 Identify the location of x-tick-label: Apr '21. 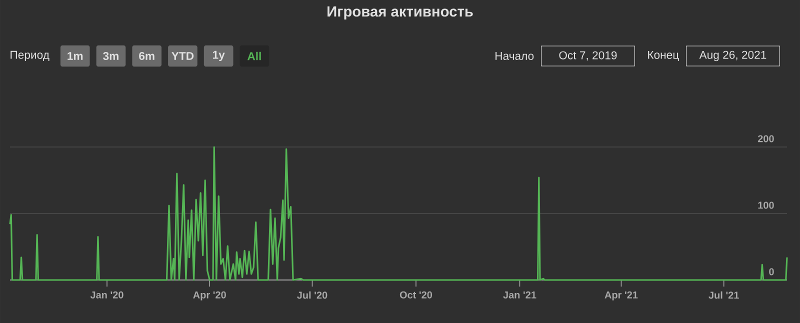
(621, 295).